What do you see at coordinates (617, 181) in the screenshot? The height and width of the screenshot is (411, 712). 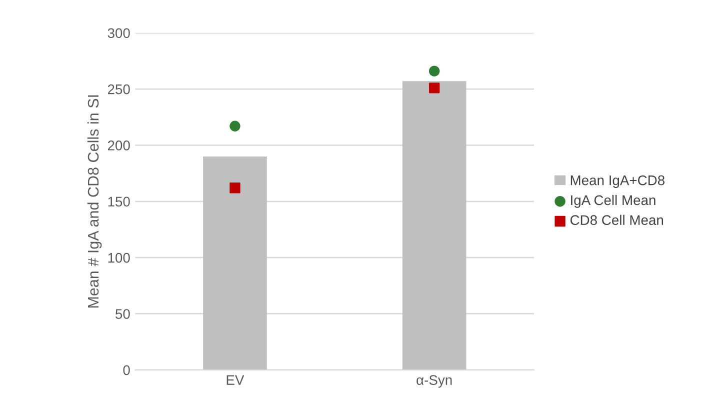 I see `legend-label: Mean IgA+CD8` at bounding box center [617, 181].